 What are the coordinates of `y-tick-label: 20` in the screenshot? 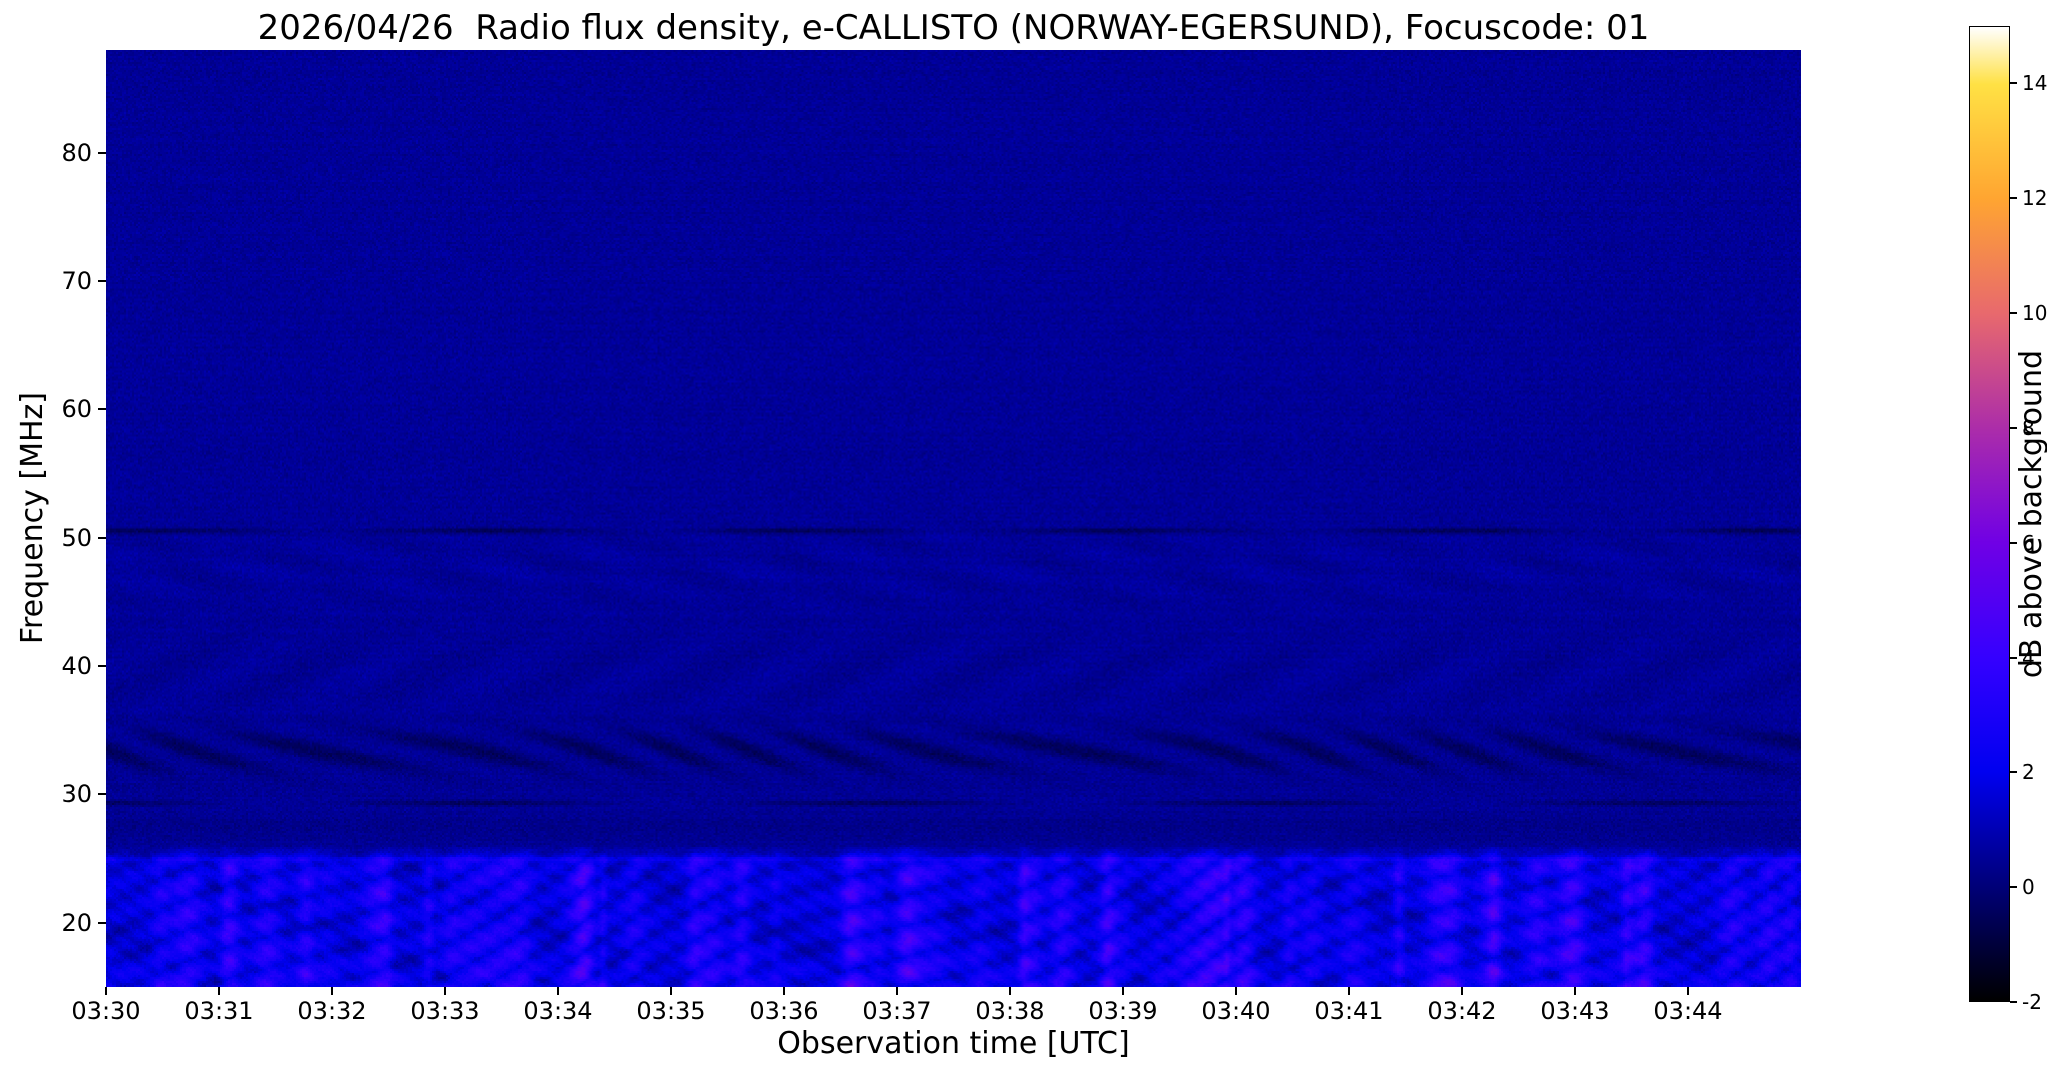 It's located at (76, 922).